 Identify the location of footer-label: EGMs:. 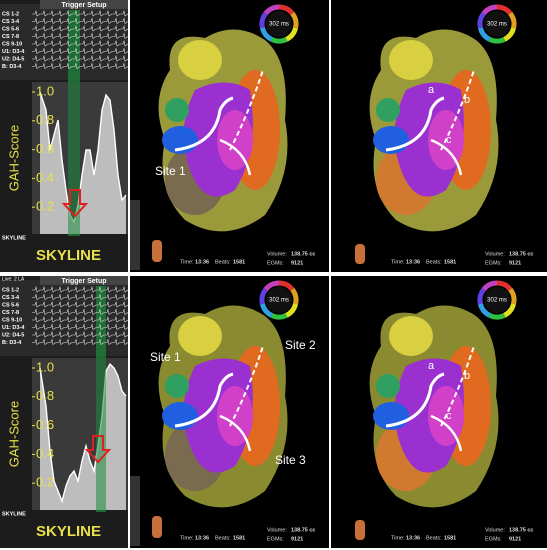
(493, 263).